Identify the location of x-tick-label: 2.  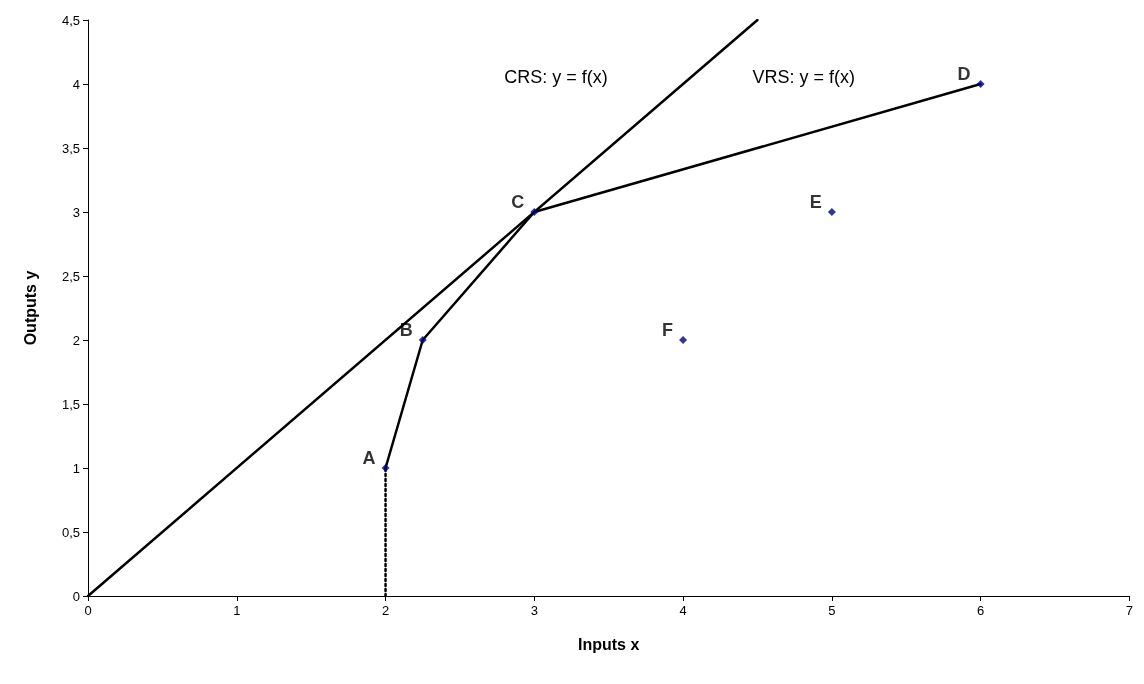
(385, 610).